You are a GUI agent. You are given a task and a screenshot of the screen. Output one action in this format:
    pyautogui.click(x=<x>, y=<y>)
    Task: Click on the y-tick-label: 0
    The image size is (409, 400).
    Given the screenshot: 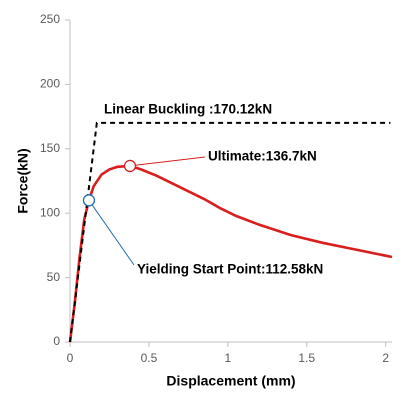 What is the action you would take?
    pyautogui.click(x=56, y=341)
    